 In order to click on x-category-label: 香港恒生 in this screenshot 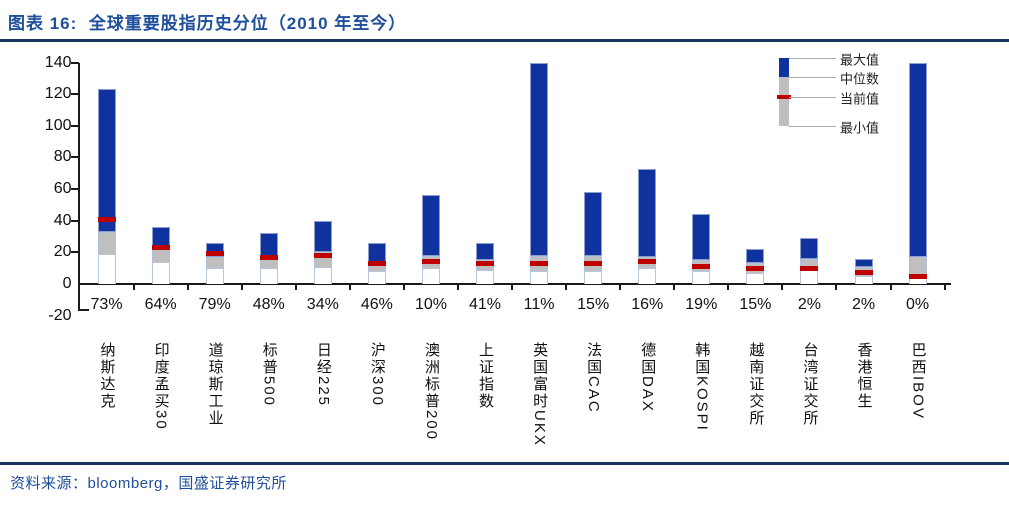, I will do `click(864, 376)`.